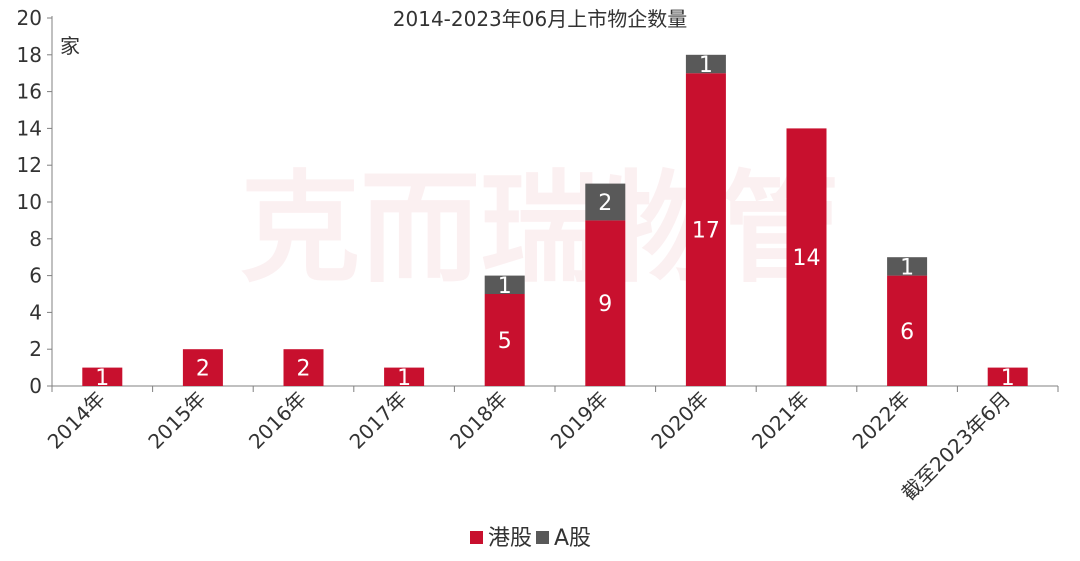 The image size is (1080, 561). I want to click on y-tick-label: 14, so click(29, 128).